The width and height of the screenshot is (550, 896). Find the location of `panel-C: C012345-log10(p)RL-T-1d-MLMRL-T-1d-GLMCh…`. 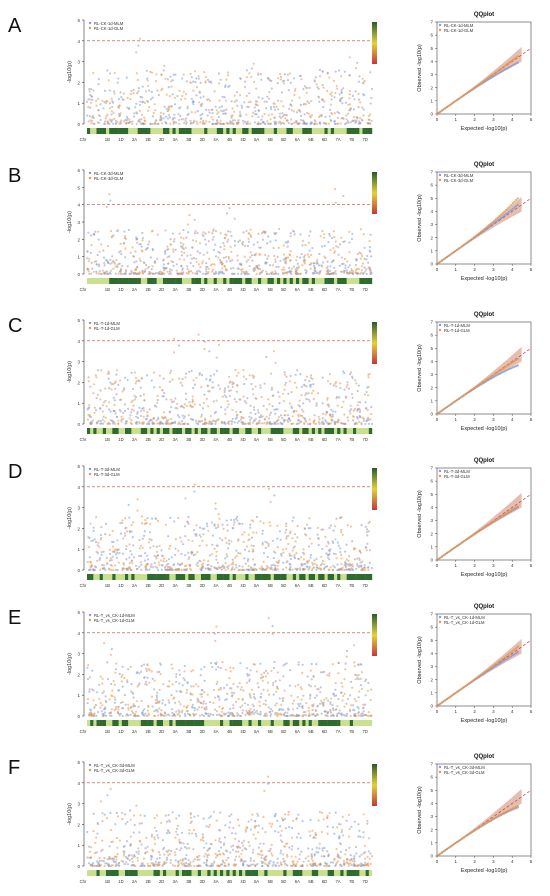

panel-C: C012345-log10(p)RL-T-1d-MLMRL-T-1d-GLMCh… is located at coordinates (270, 377).